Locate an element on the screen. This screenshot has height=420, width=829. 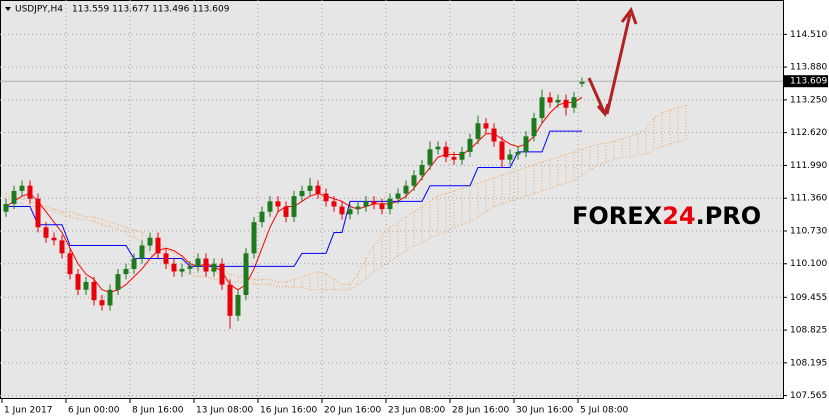
y-tick-label: 110.100 is located at coordinates (808, 264).